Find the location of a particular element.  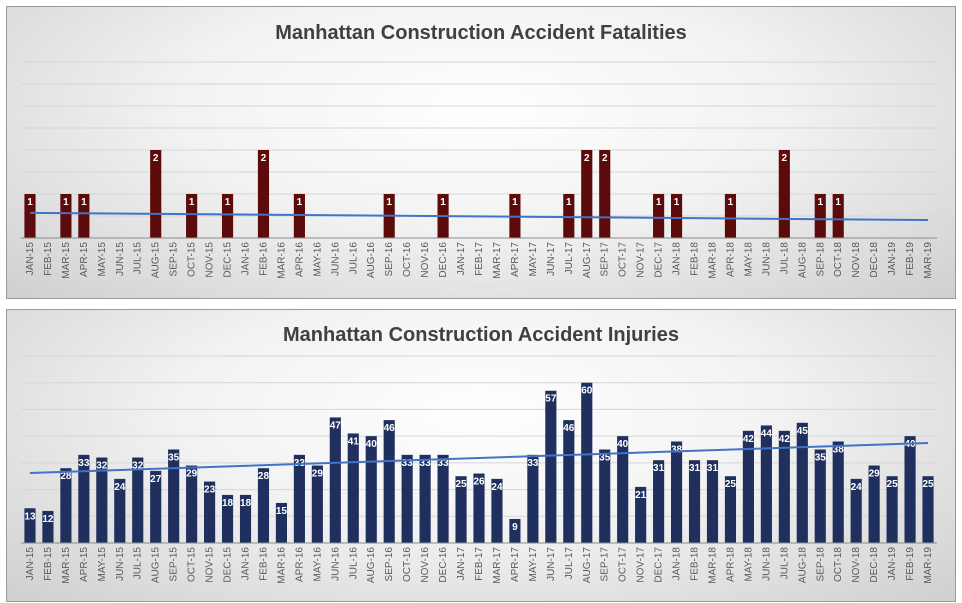

injuries-tick-label: MAY-18 is located at coordinates (748, 564).